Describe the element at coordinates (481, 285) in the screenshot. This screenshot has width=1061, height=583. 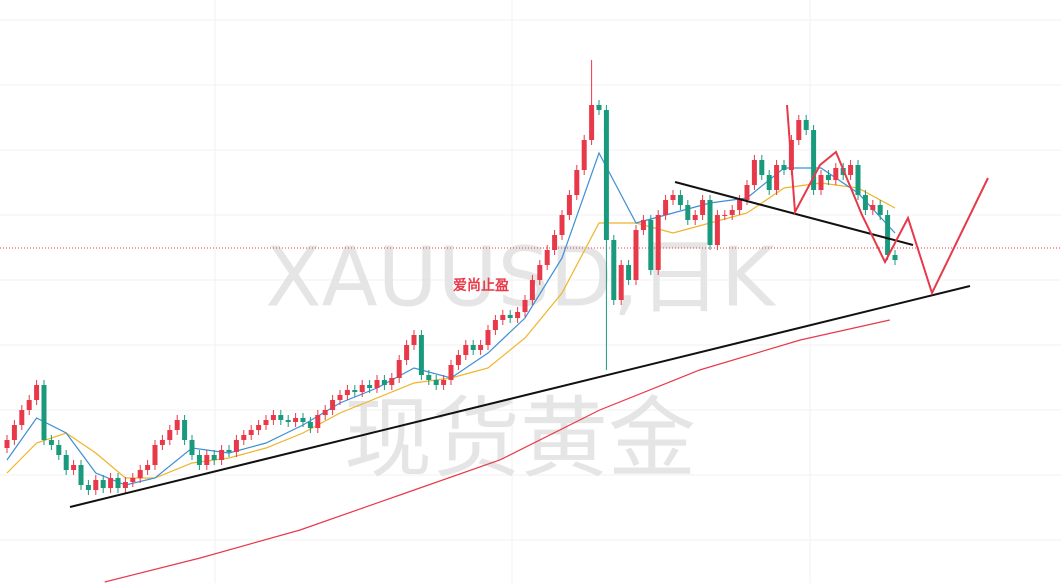
I see `annotation: 爱尚止盈` at that location.